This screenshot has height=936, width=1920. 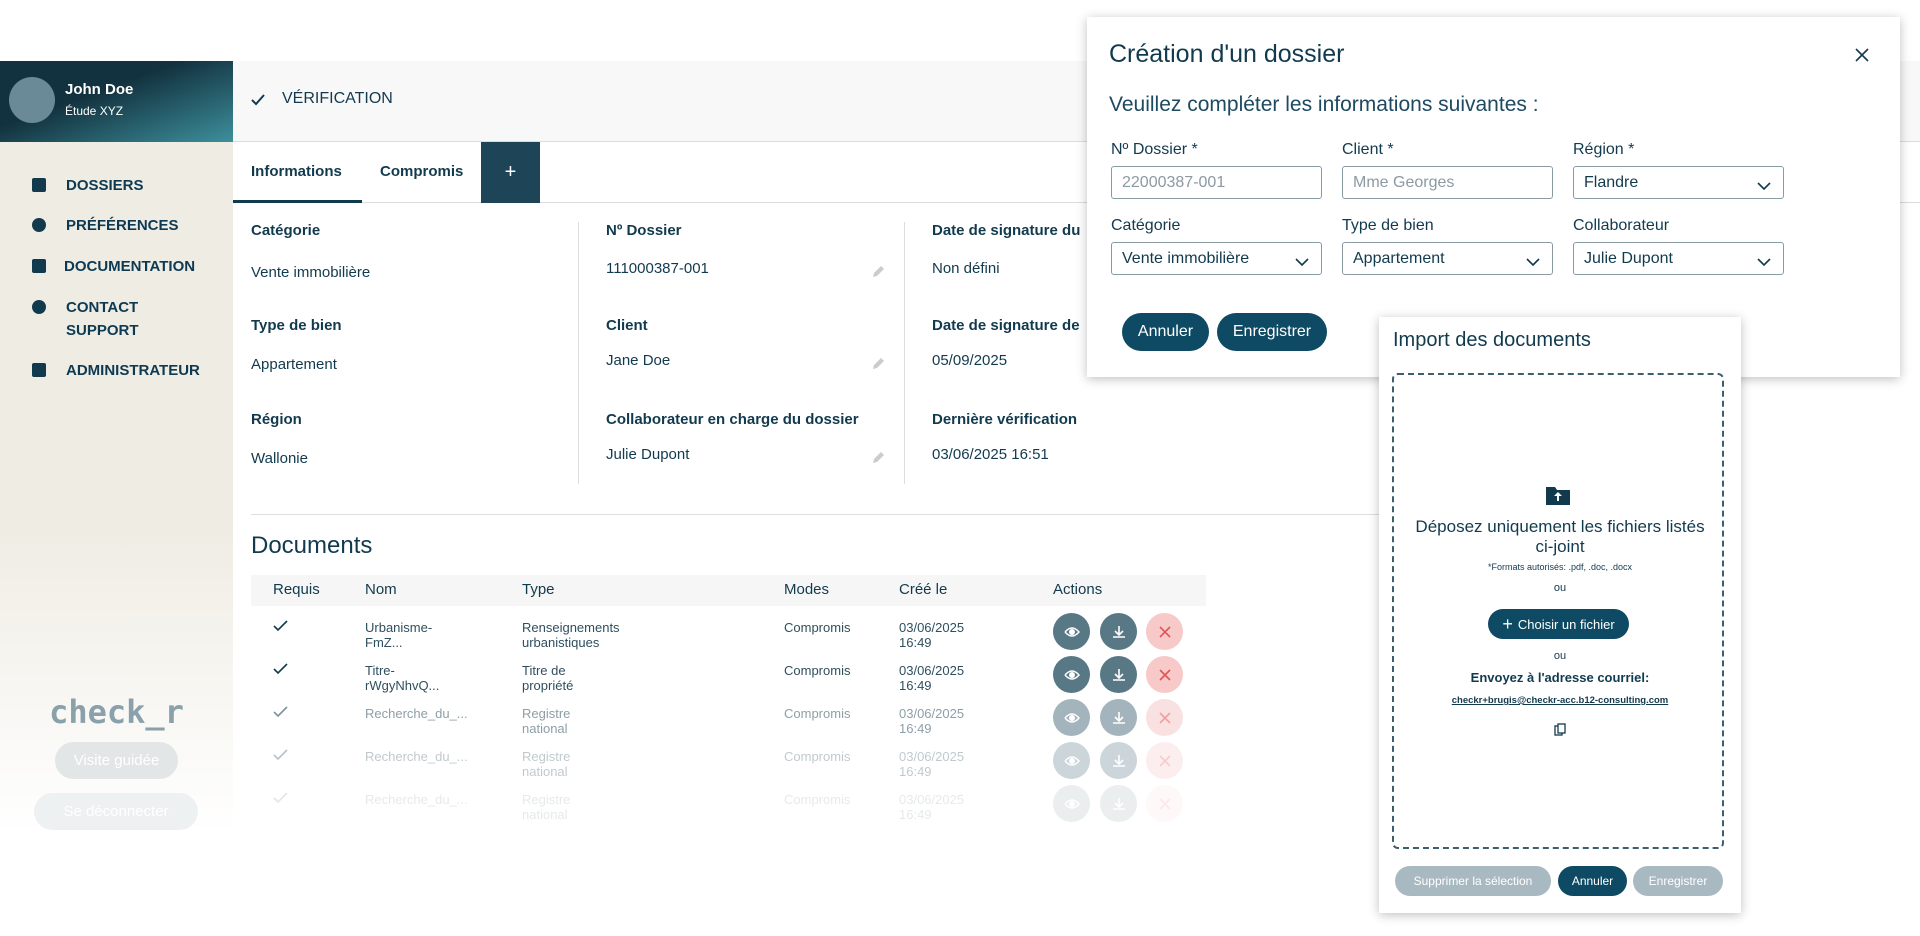 I want to click on nav-item: DOCUMENTATION, so click(x=130, y=266).